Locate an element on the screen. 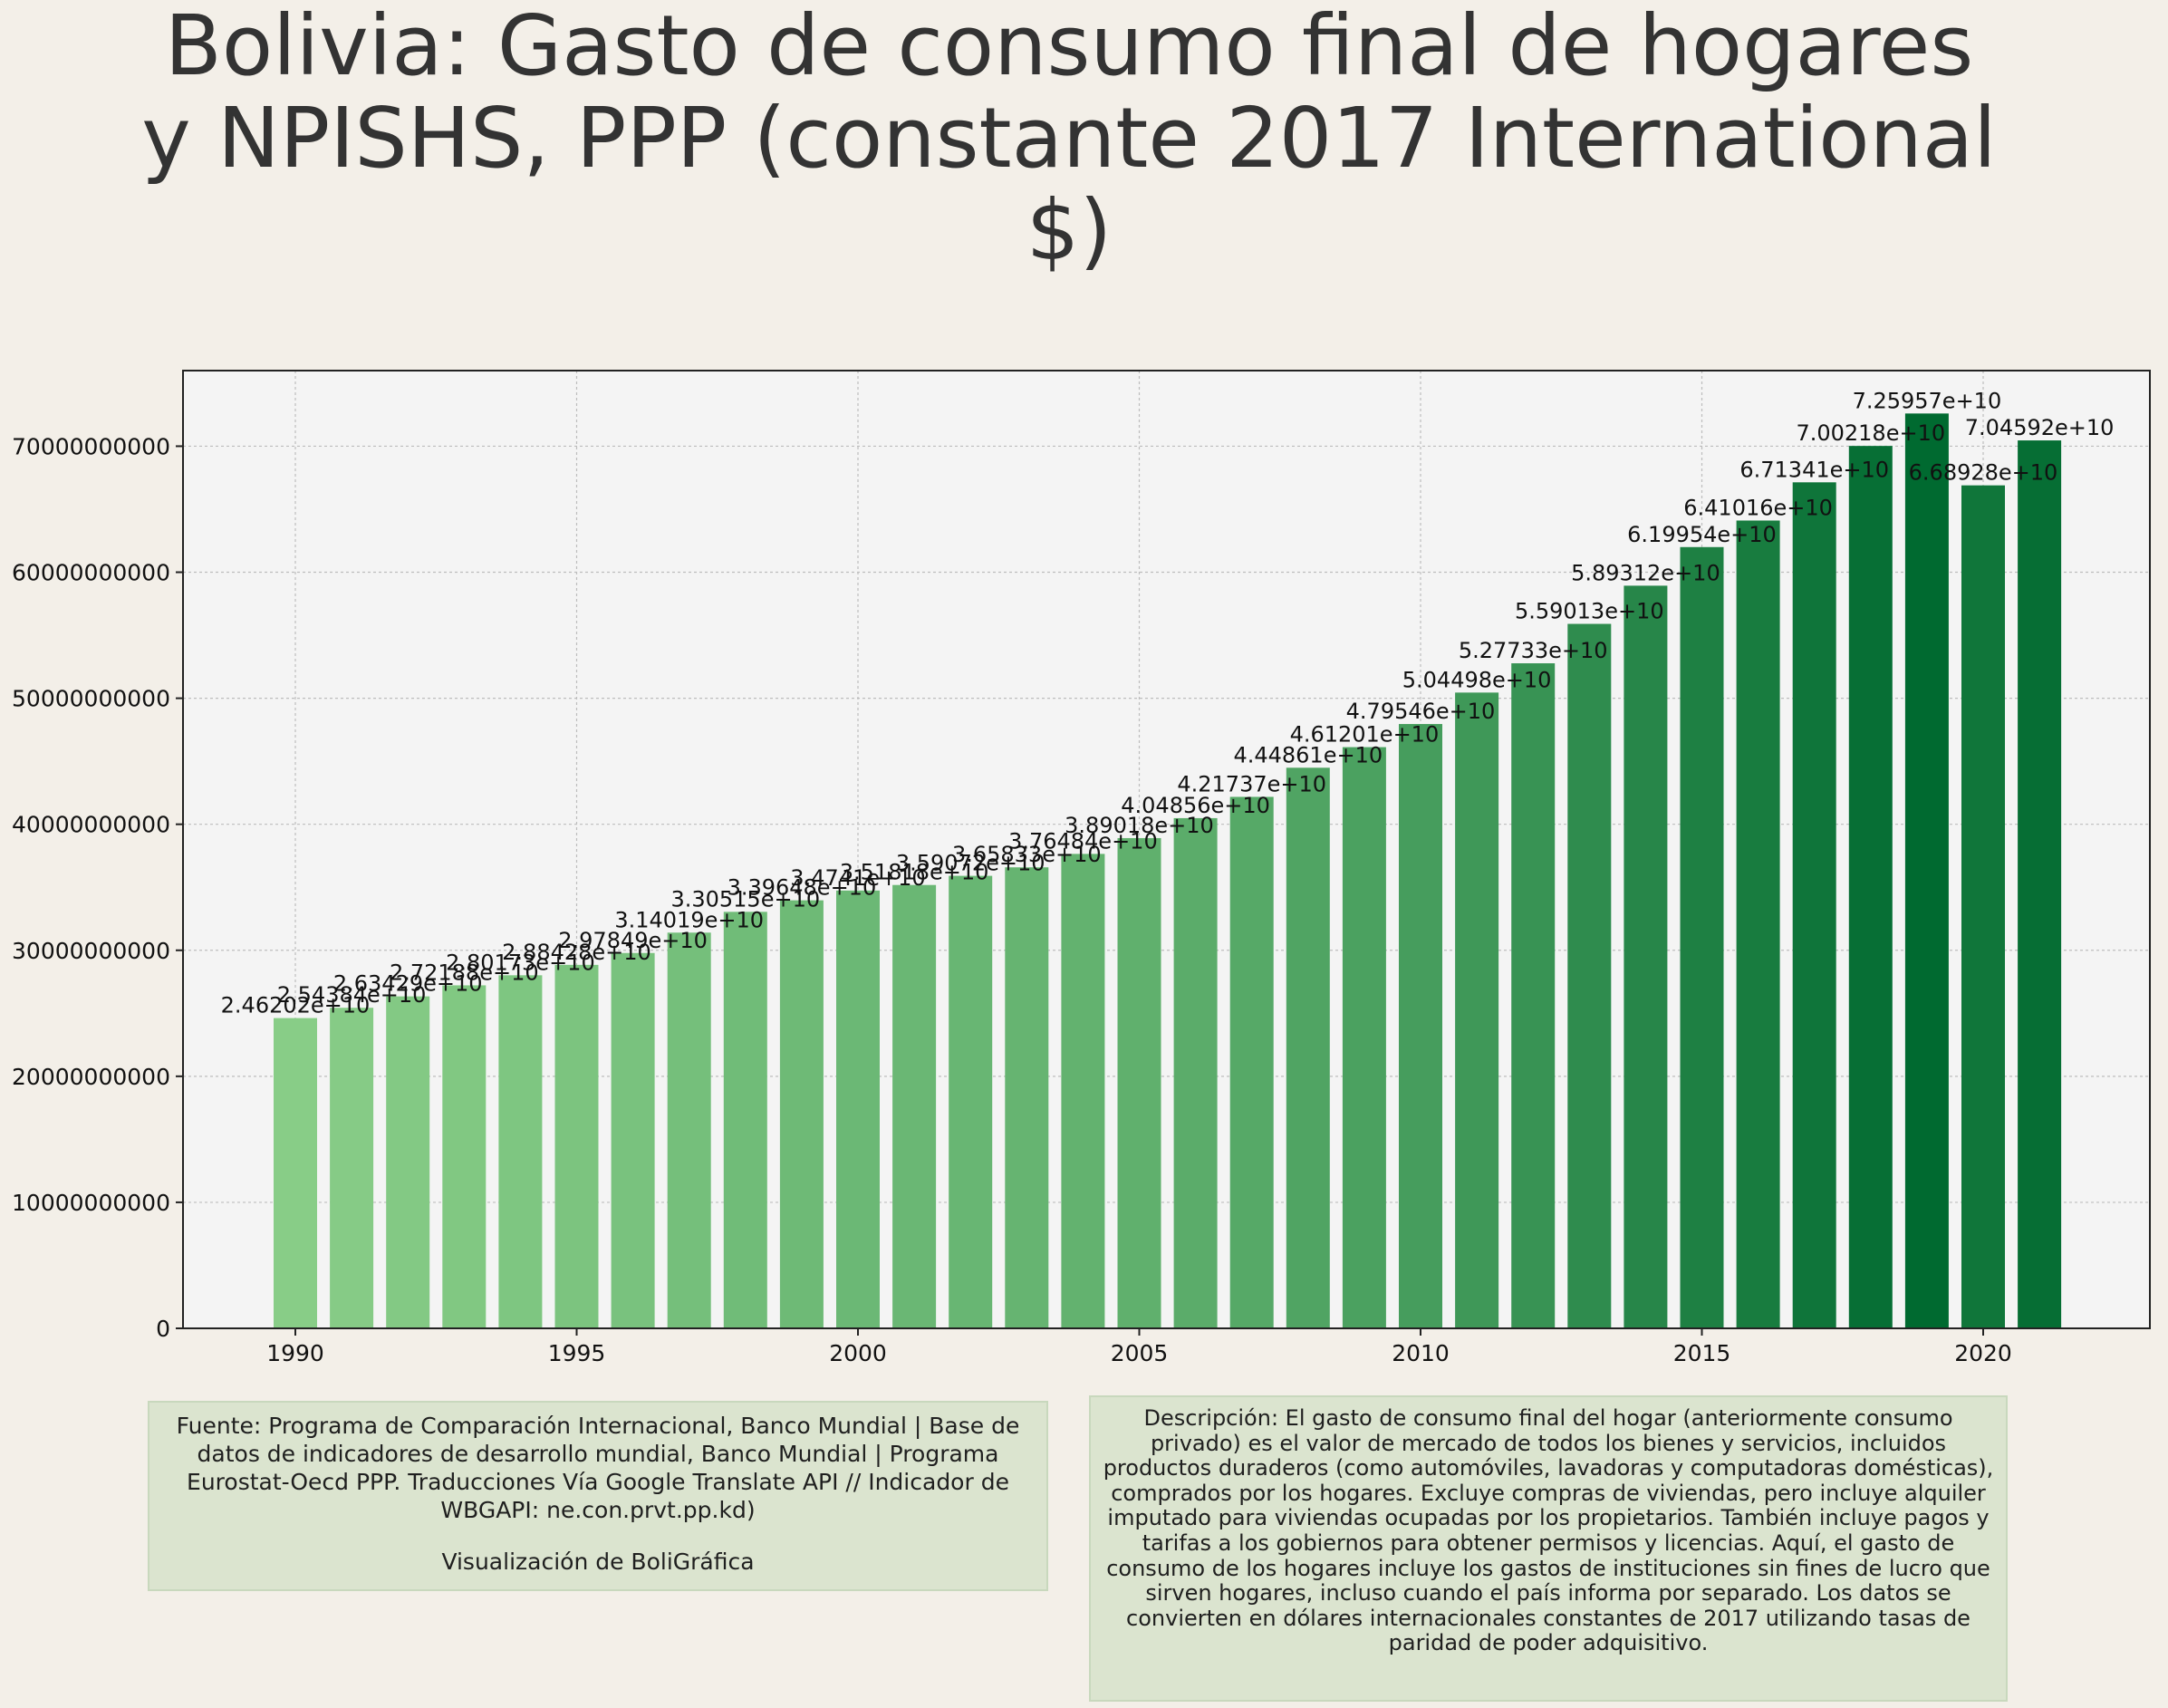 The height and width of the screenshot is (1708, 2168). bar-label-2000: 3.4741e+10 is located at coordinates (857, 878).